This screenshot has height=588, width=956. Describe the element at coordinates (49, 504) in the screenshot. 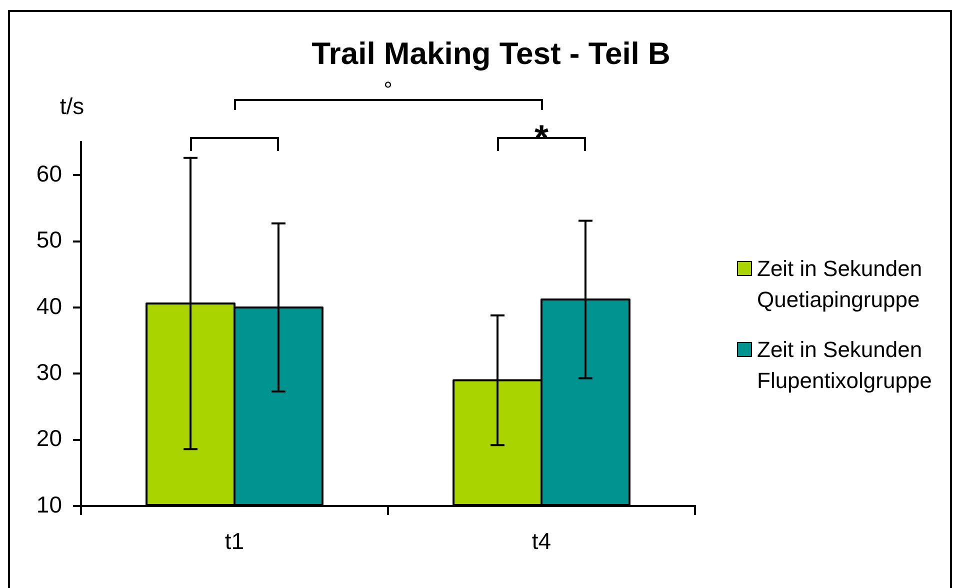

I see `y-tick-label: 10` at that location.